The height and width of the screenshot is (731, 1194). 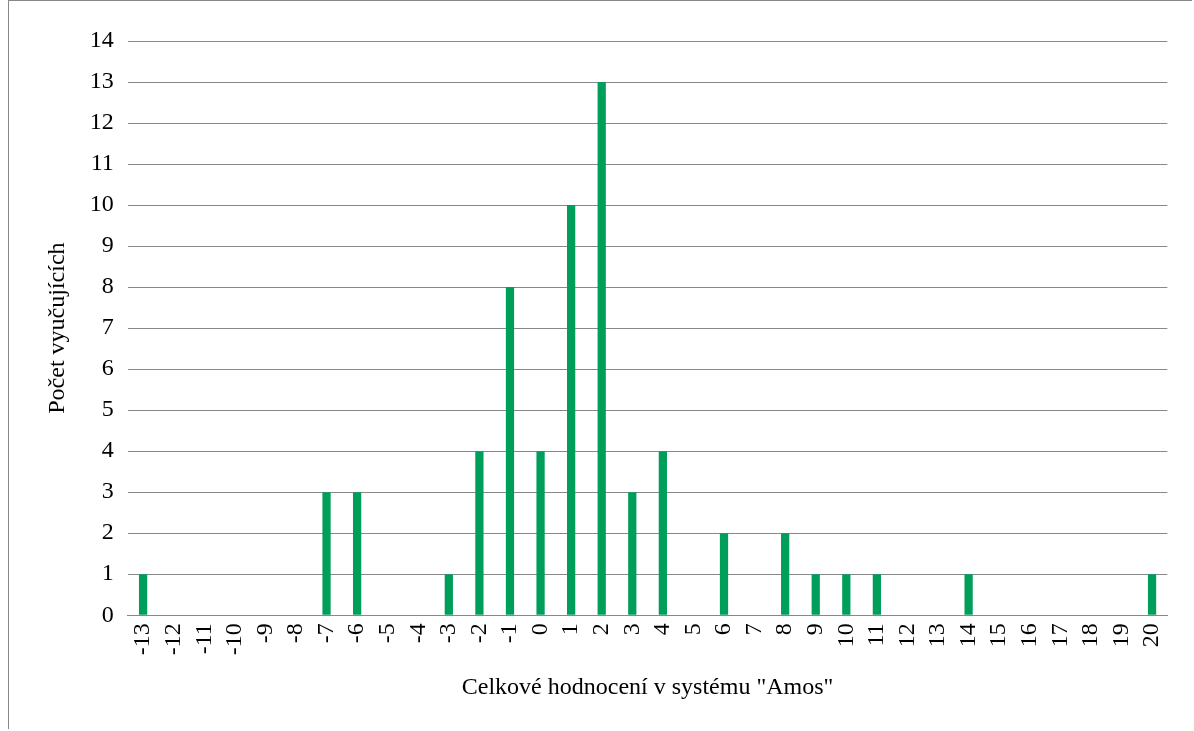 I want to click on y-tick-label: 9, so click(x=107, y=244).